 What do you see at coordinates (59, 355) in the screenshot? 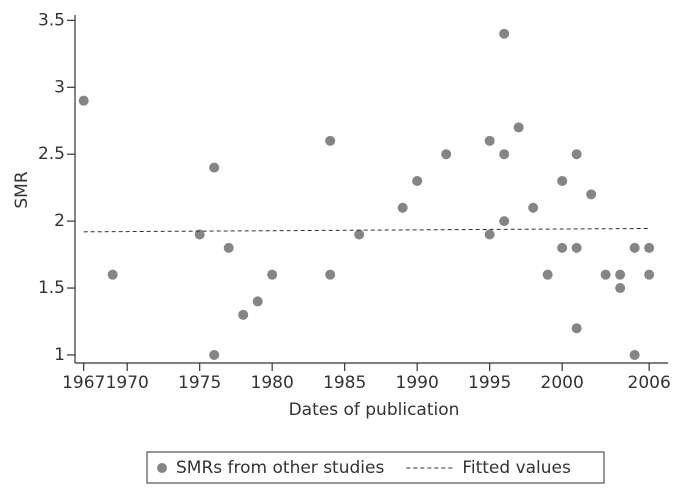
I see `y-tick-label: 1` at bounding box center [59, 355].